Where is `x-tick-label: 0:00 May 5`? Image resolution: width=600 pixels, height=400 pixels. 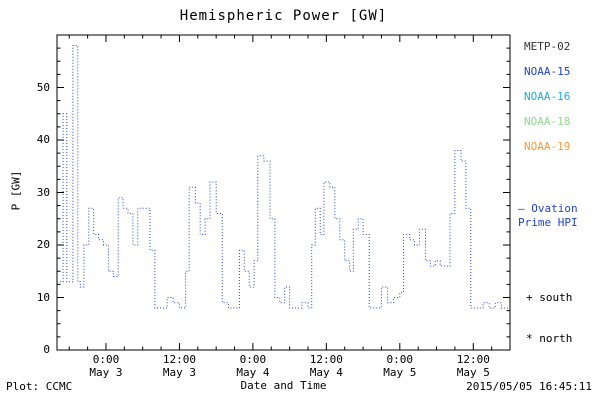 x-tick-label: 0:00 May 5 is located at coordinates (400, 366).